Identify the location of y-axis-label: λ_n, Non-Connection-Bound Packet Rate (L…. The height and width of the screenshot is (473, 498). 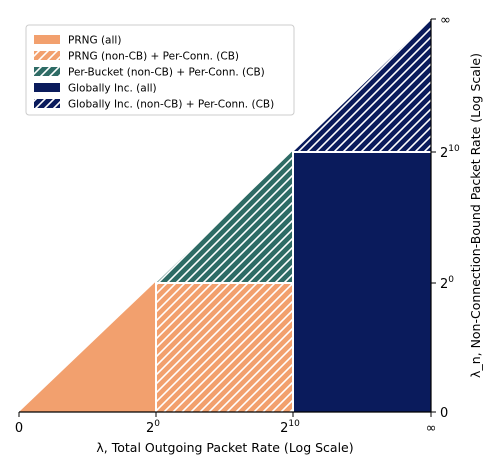
(475, 215).